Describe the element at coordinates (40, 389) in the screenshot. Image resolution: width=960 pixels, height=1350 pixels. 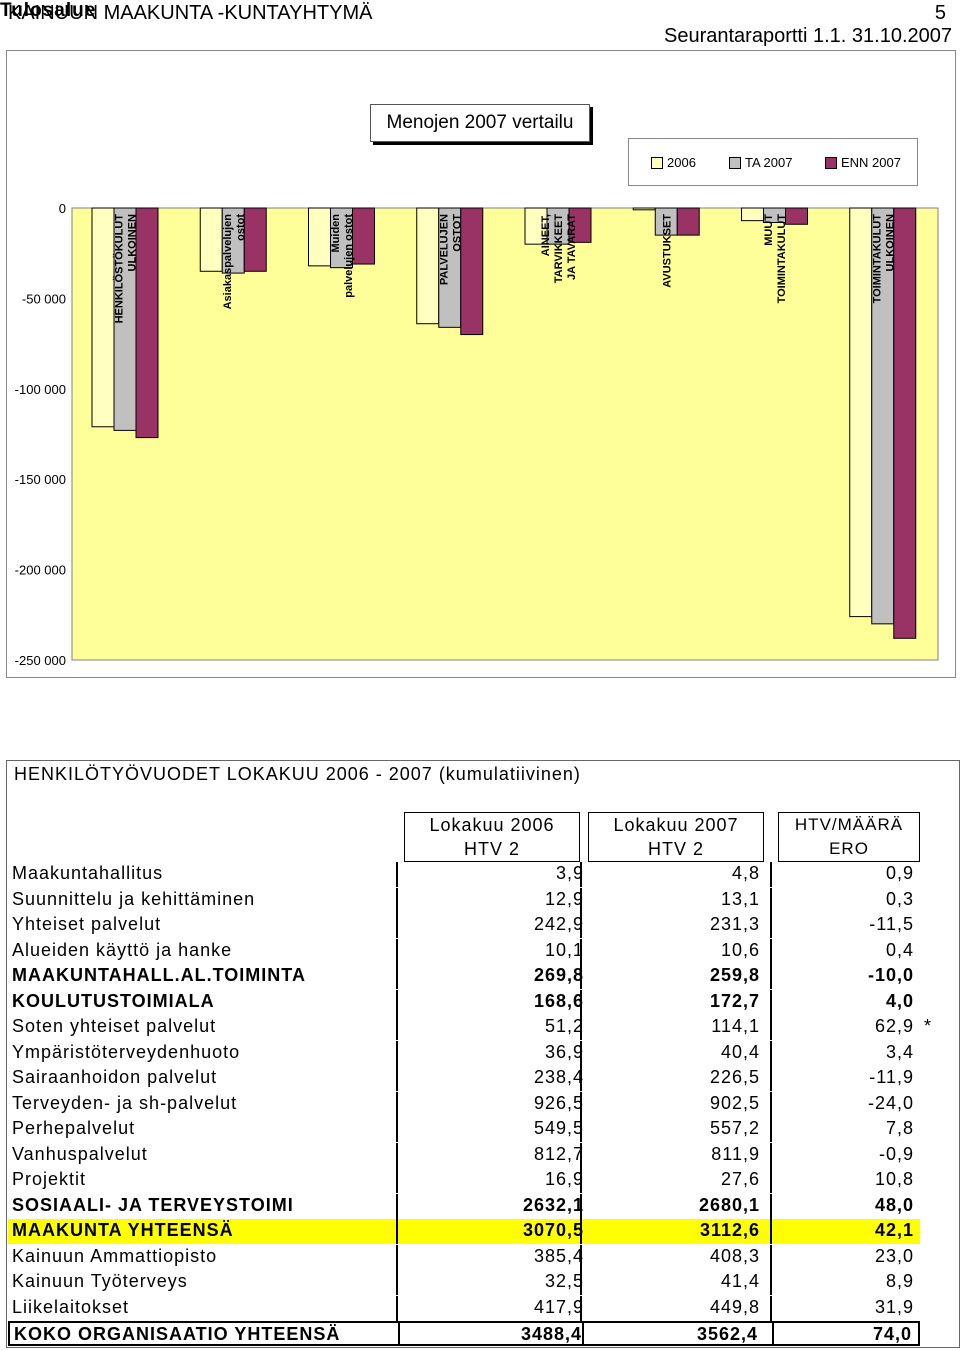
I see `y-tick-label: -100 000` at that location.